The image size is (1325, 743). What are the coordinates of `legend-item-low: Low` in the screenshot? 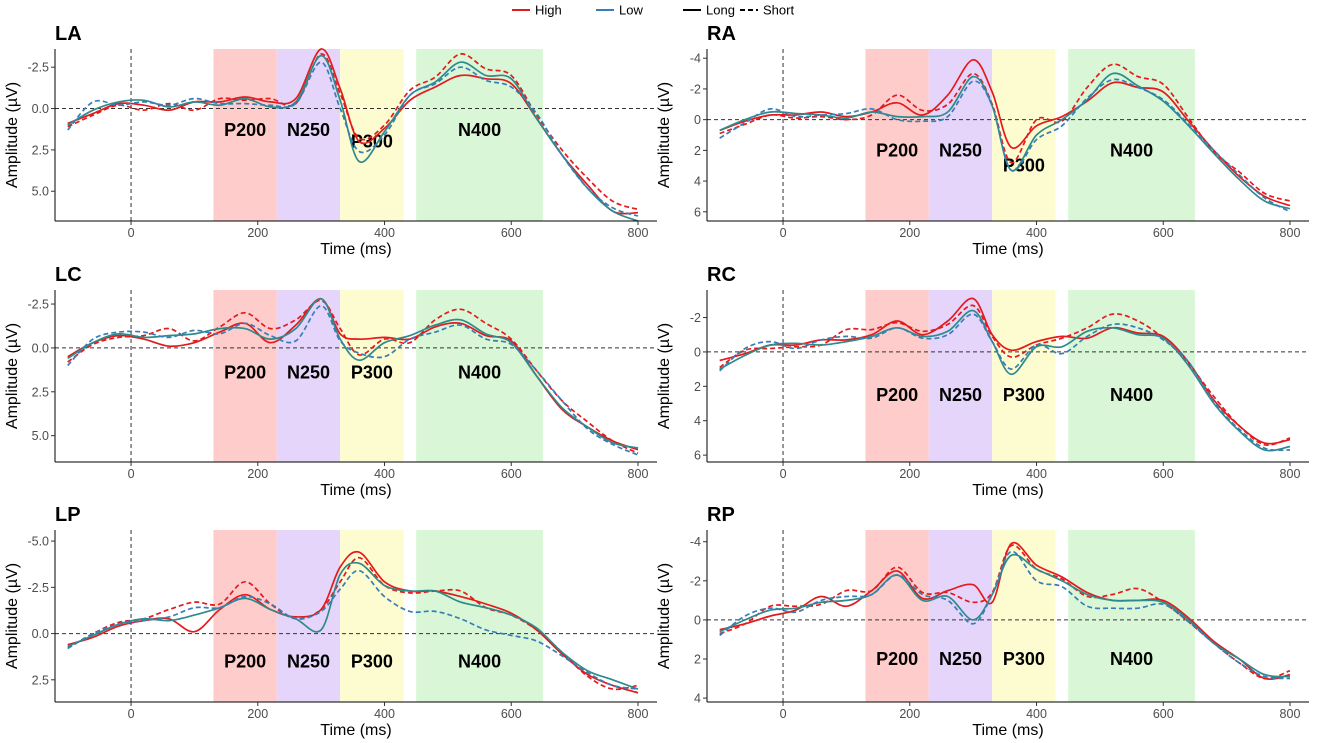 It's located at (619, 10).